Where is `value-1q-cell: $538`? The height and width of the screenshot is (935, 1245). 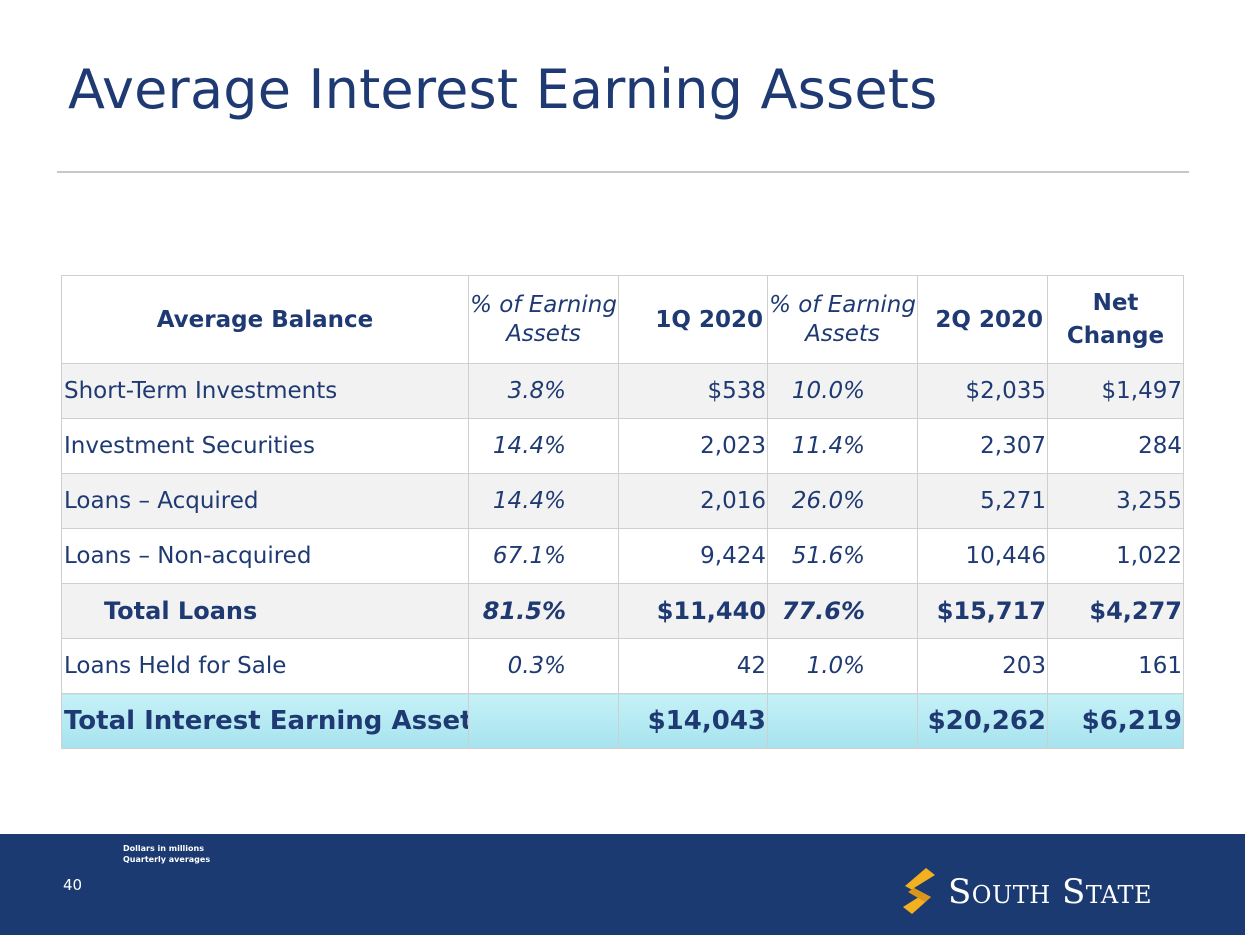 value-1q-cell: $538 is located at coordinates (693, 391).